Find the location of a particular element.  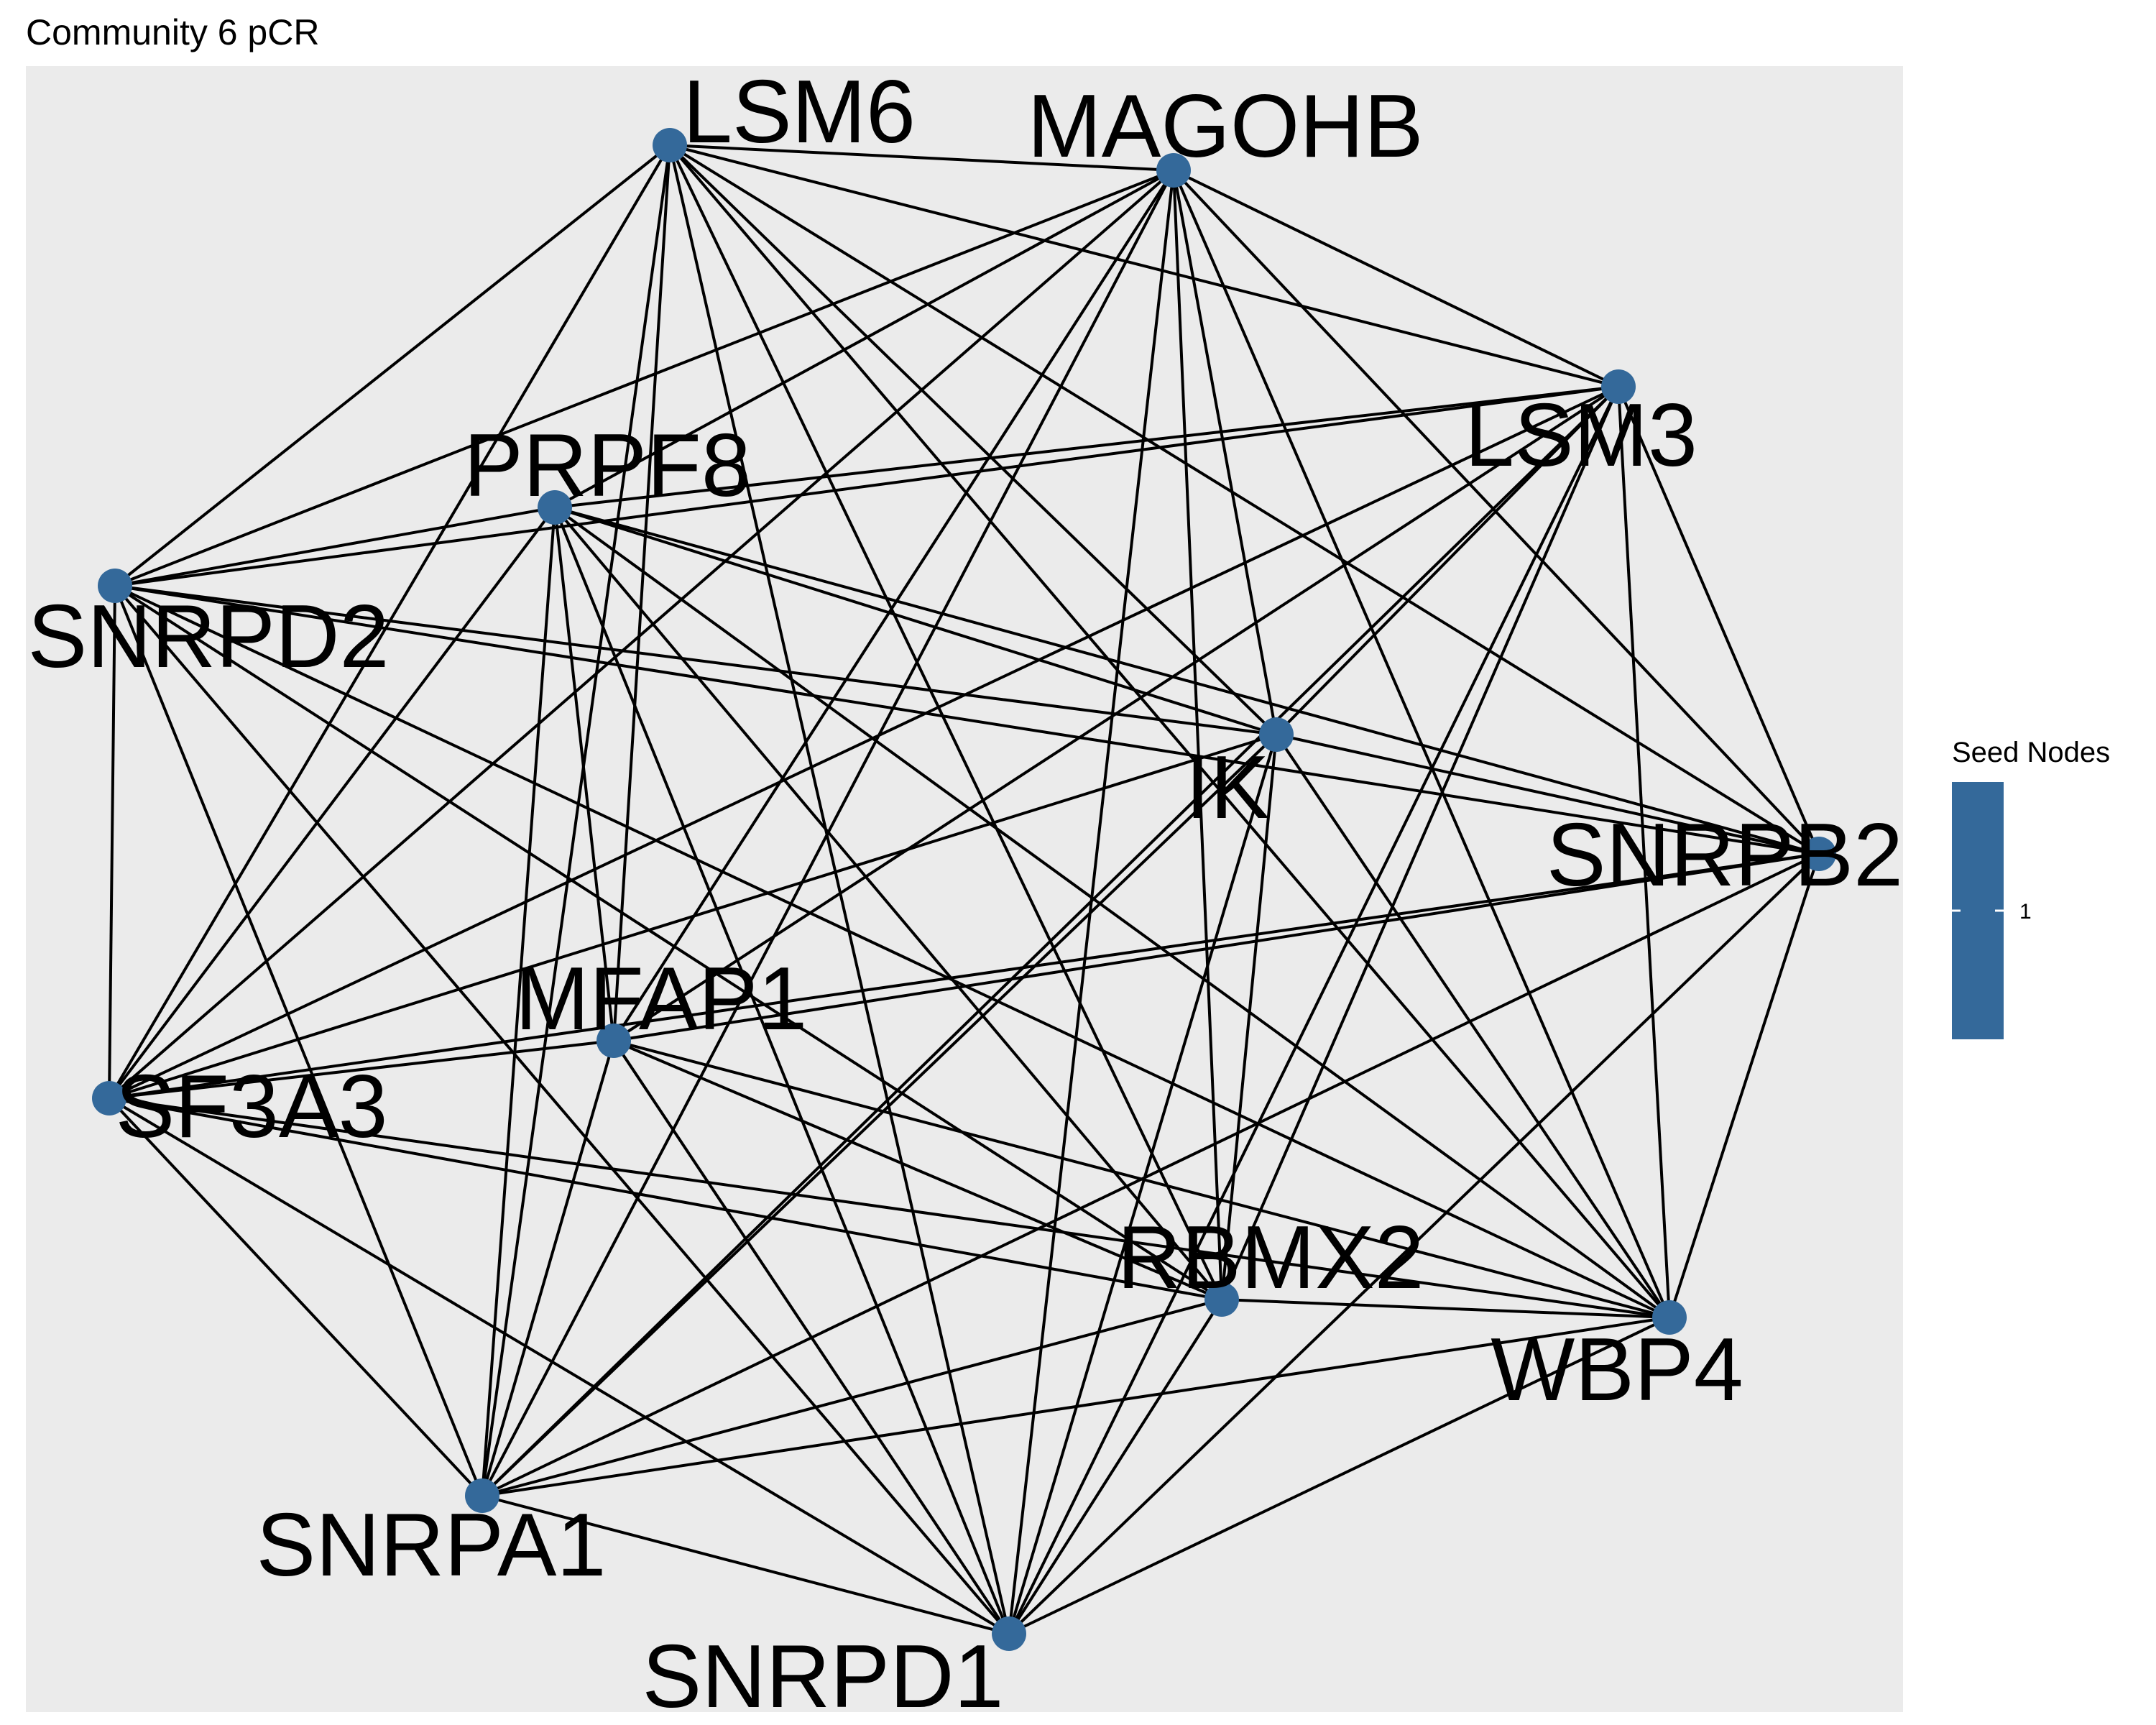

edge-wbp4-snrpd1 is located at coordinates (1339, 1475).